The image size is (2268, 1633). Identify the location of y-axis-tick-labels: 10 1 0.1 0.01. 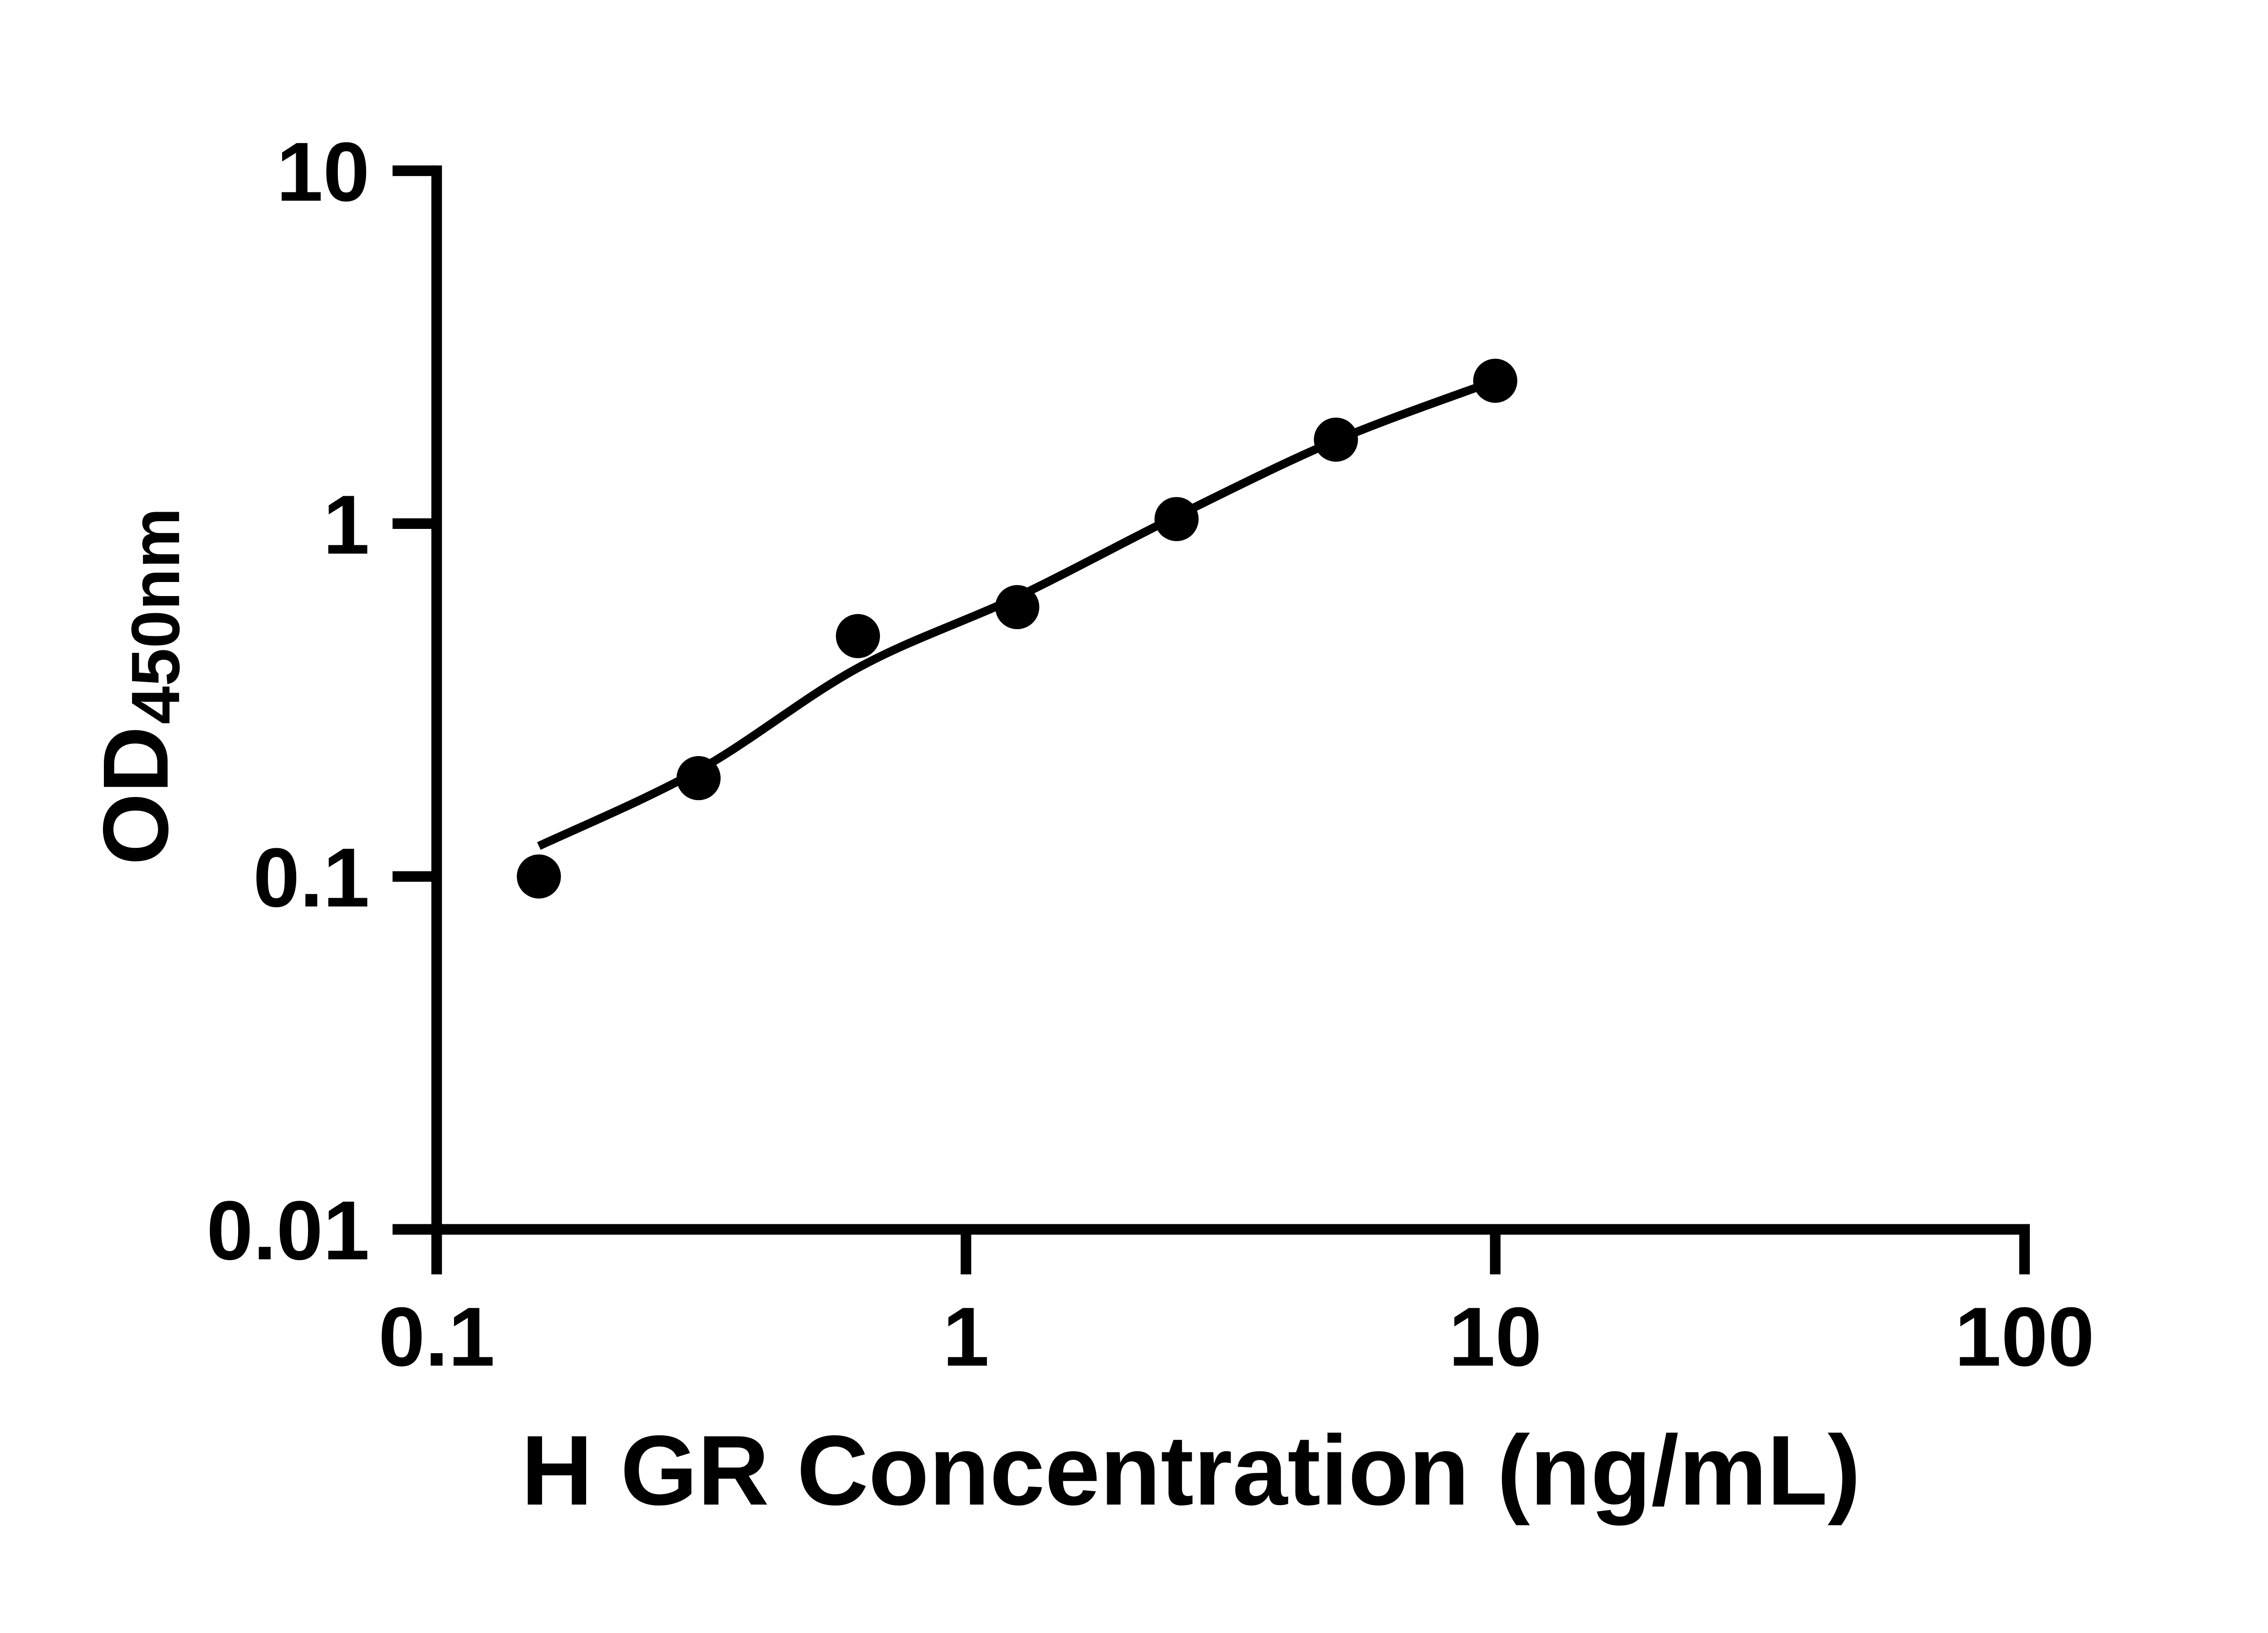
(288, 702).